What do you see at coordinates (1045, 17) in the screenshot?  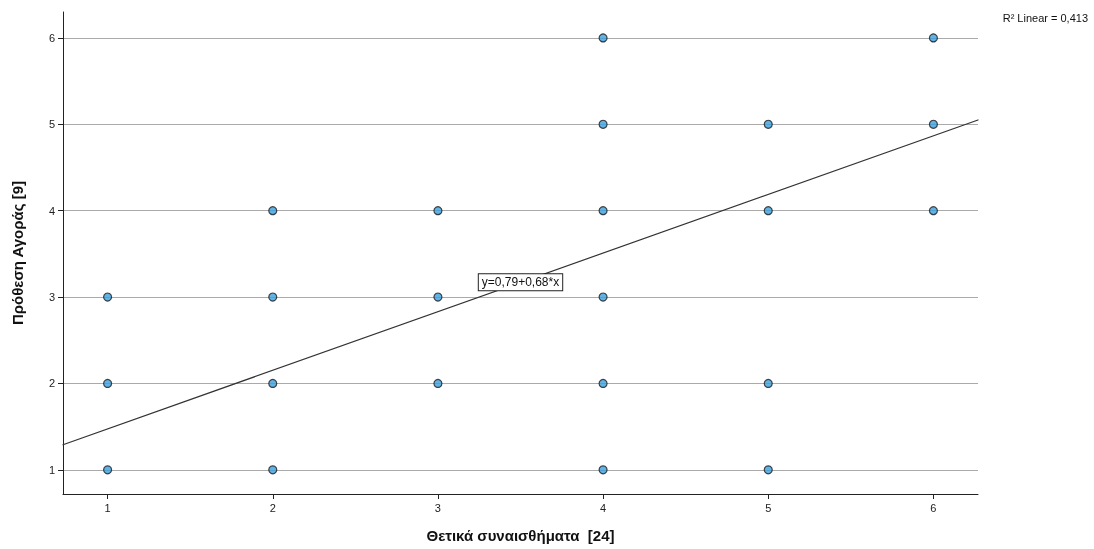 I see `text: R² Linear = 0,413` at bounding box center [1045, 17].